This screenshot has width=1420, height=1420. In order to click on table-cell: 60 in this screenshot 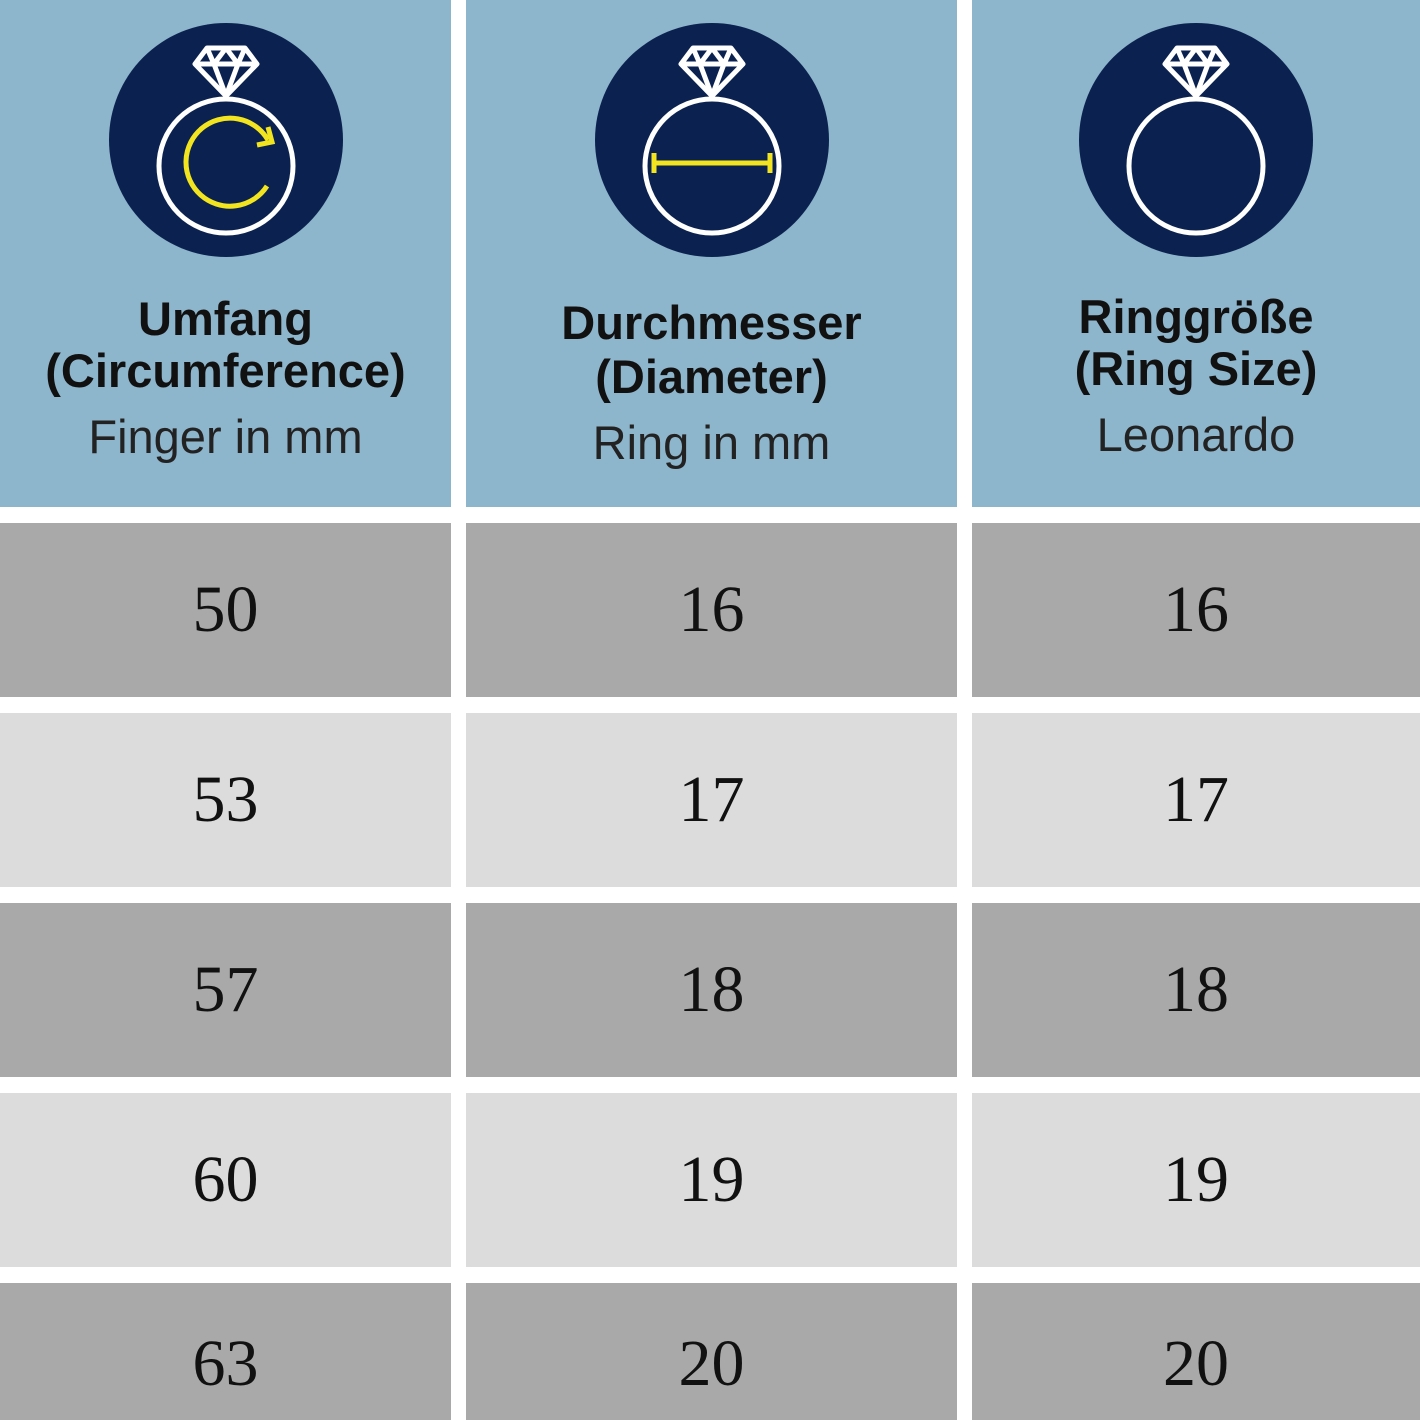, I will do `click(225, 1180)`.